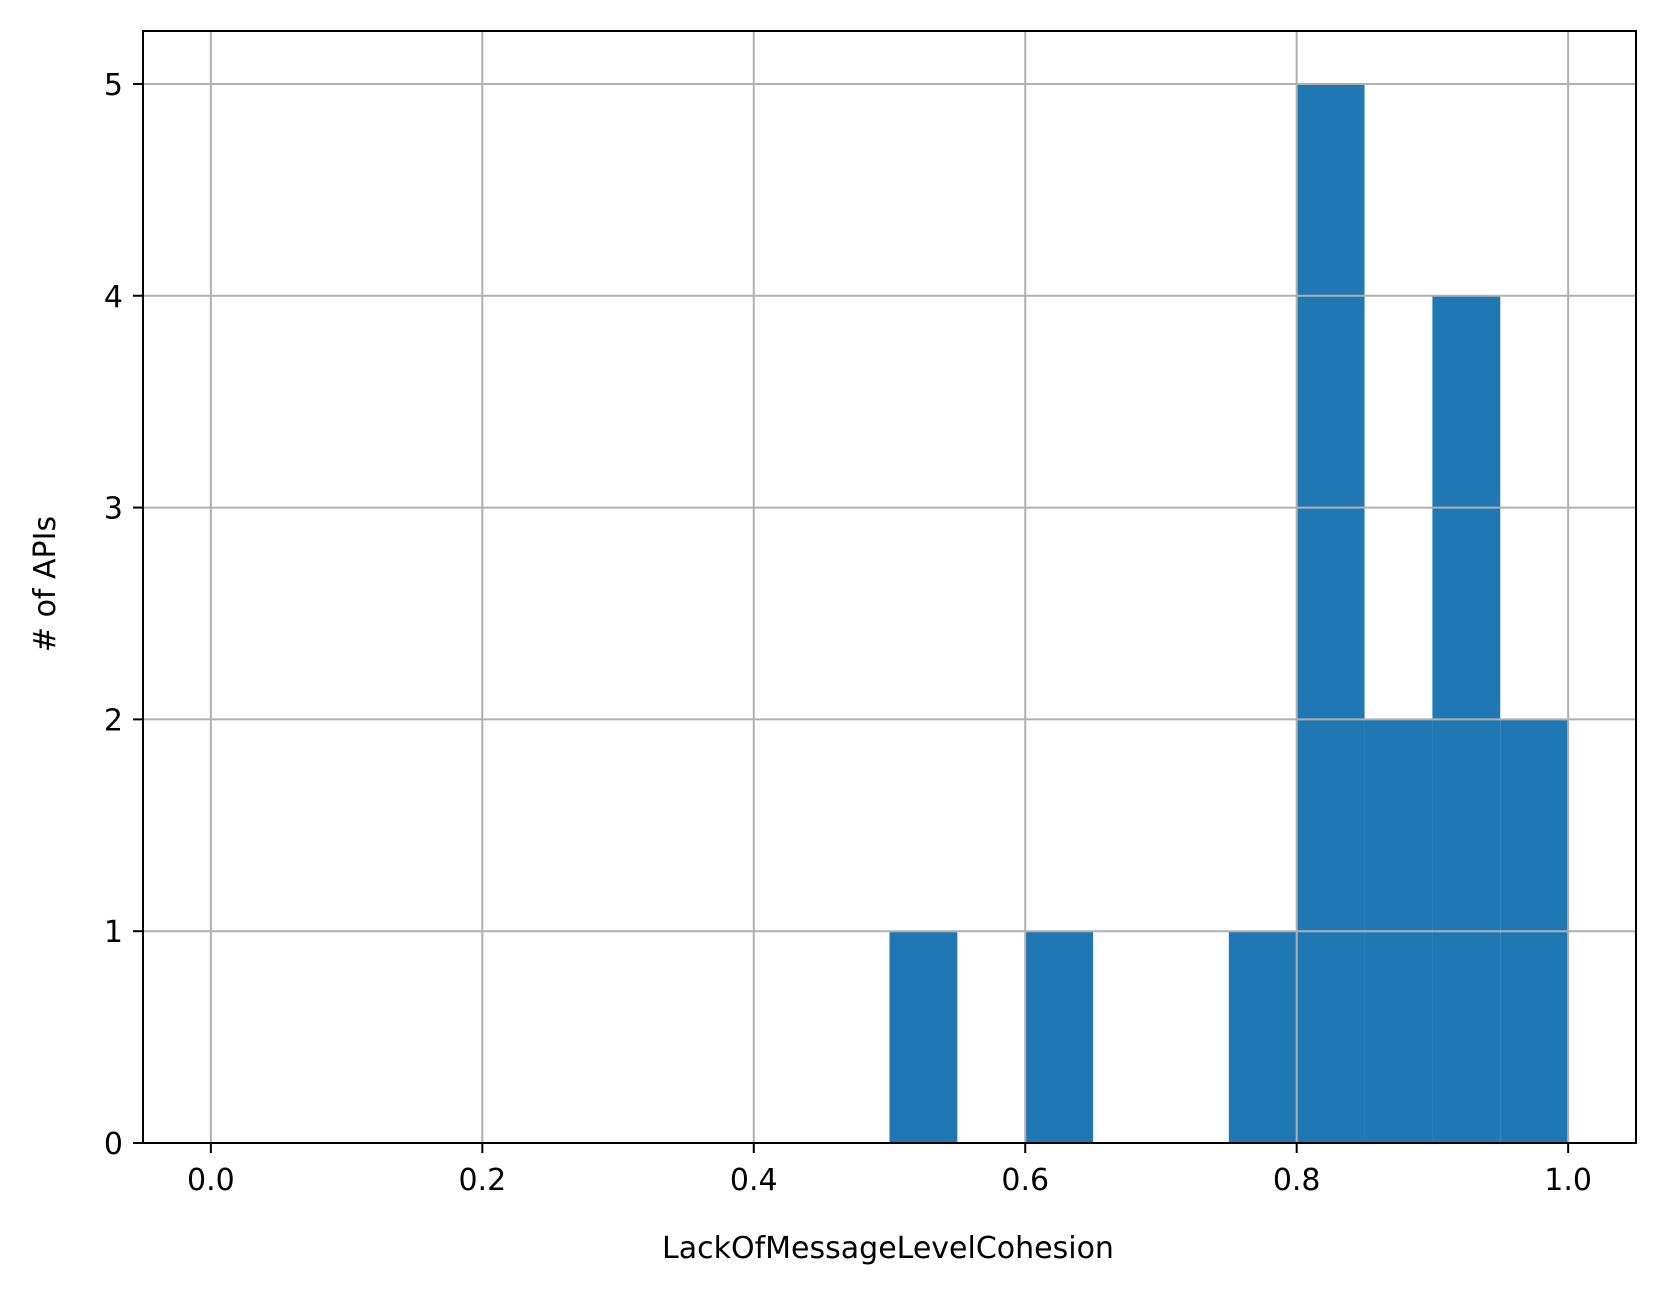  I want to click on y-axis-label: # of APIs, so click(45, 584).